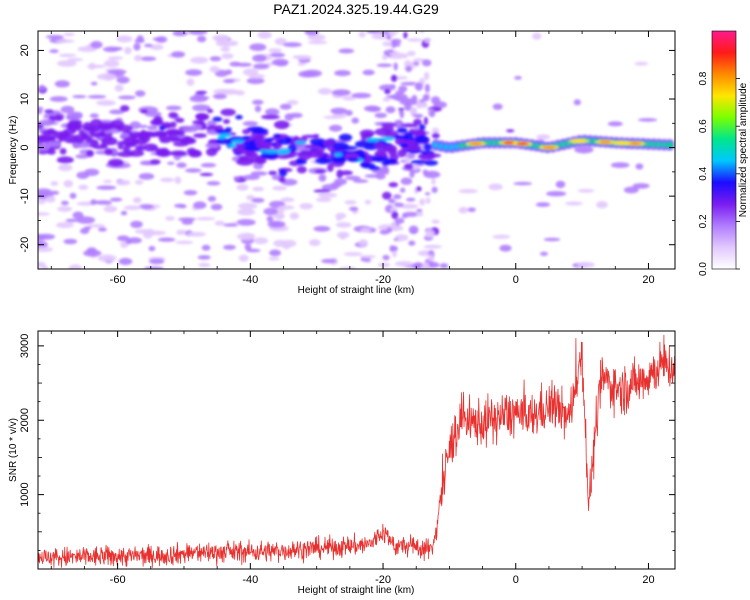 The width and height of the screenshot is (750, 600). What do you see at coordinates (250, 280) in the screenshot?
I see `x-tick-label-1: -40` at bounding box center [250, 280].